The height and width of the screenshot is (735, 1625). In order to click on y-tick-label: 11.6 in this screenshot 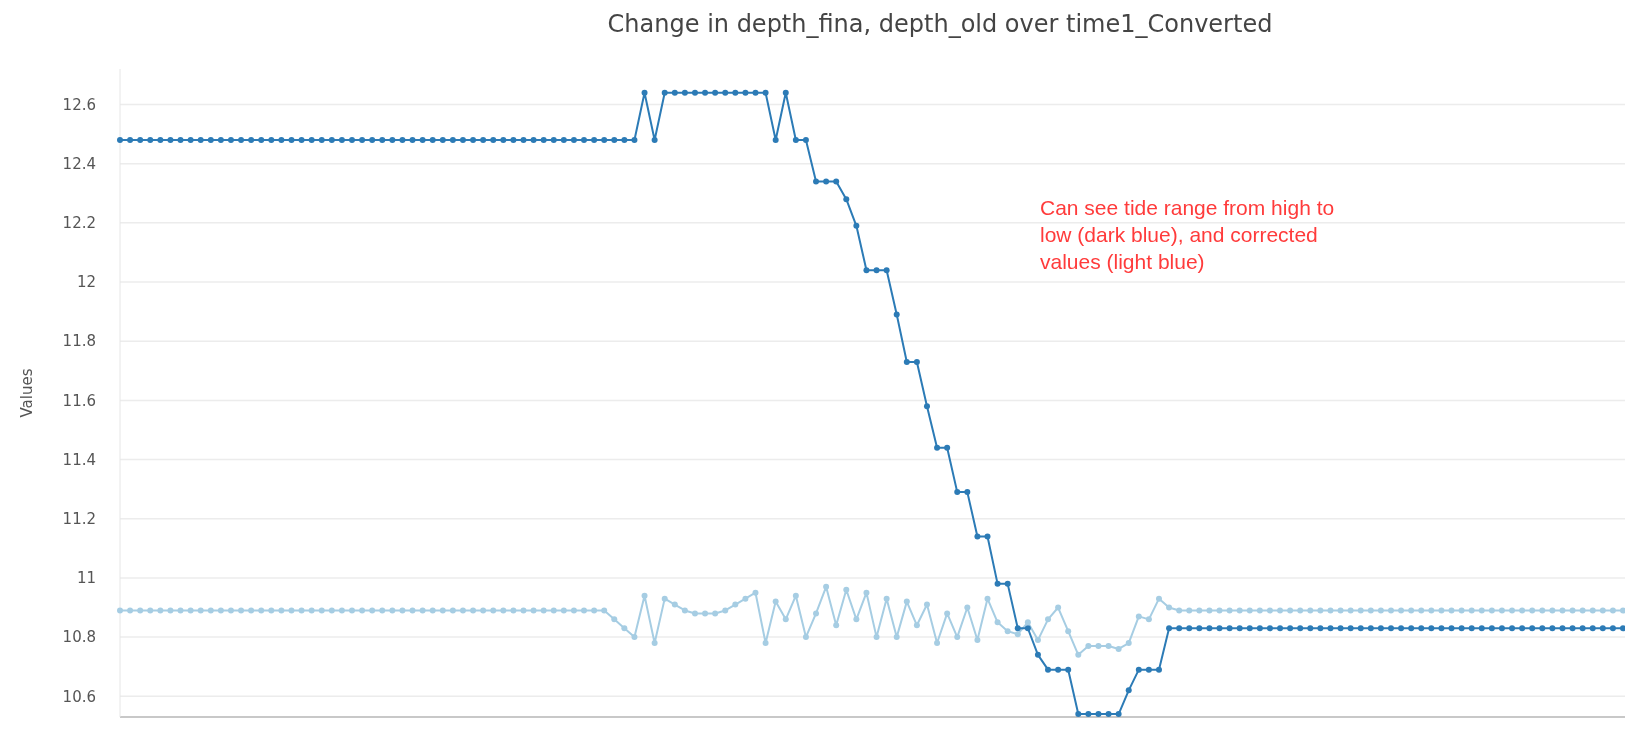, I will do `click(79, 400)`.